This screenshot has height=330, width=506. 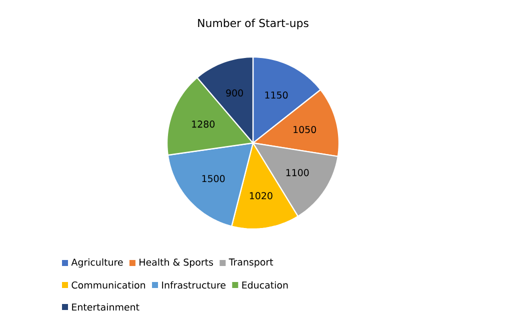 What do you see at coordinates (276, 95) in the screenshot?
I see `data-label: 1150` at bounding box center [276, 95].